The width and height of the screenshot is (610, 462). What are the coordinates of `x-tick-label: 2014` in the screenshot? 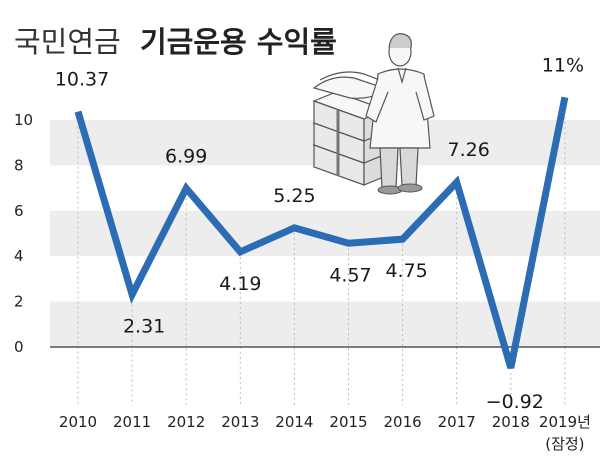 It's located at (294, 422).